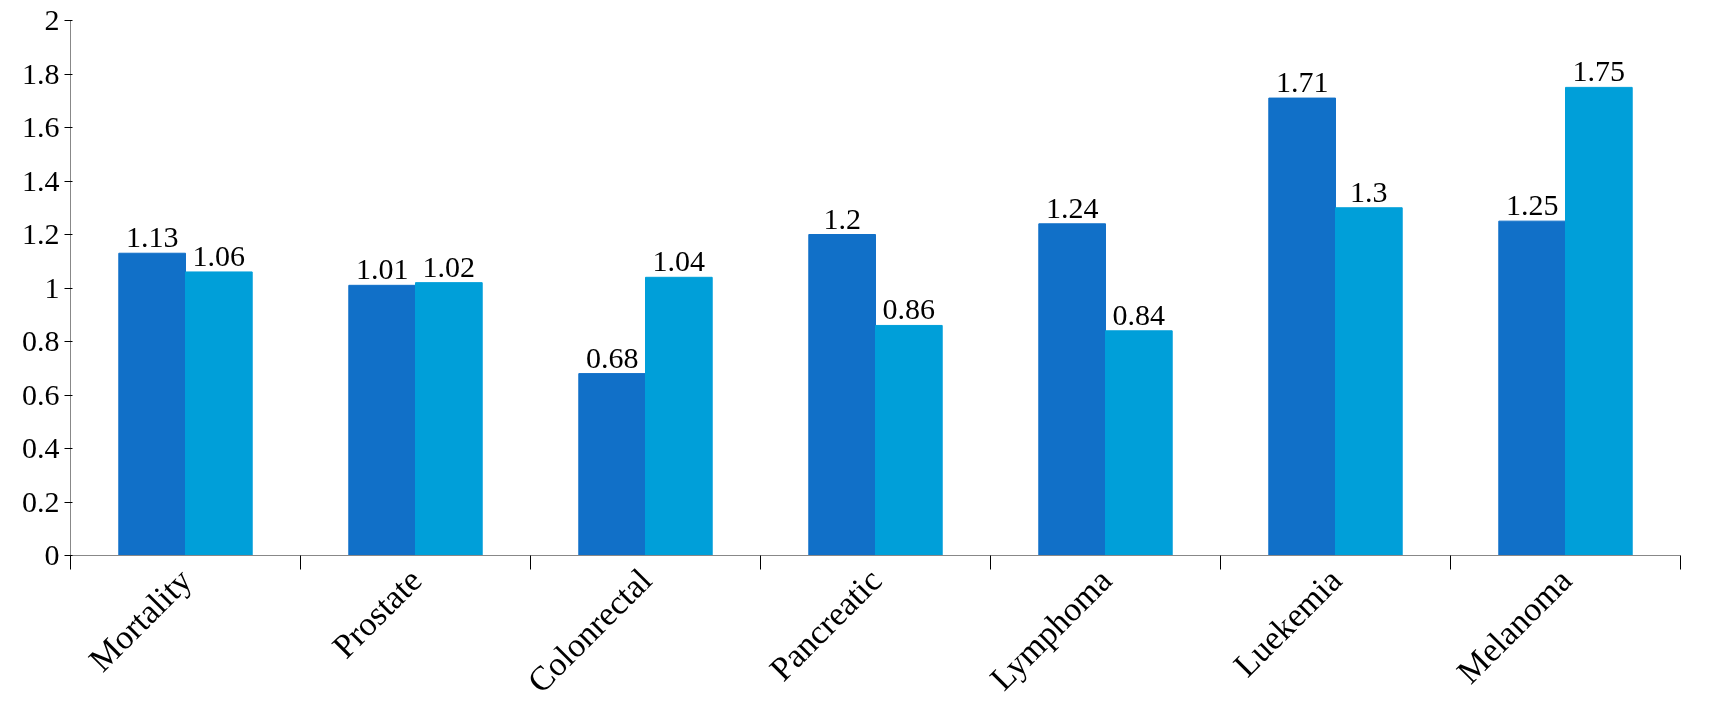  I want to click on data-label: 1.01, so click(382, 269).